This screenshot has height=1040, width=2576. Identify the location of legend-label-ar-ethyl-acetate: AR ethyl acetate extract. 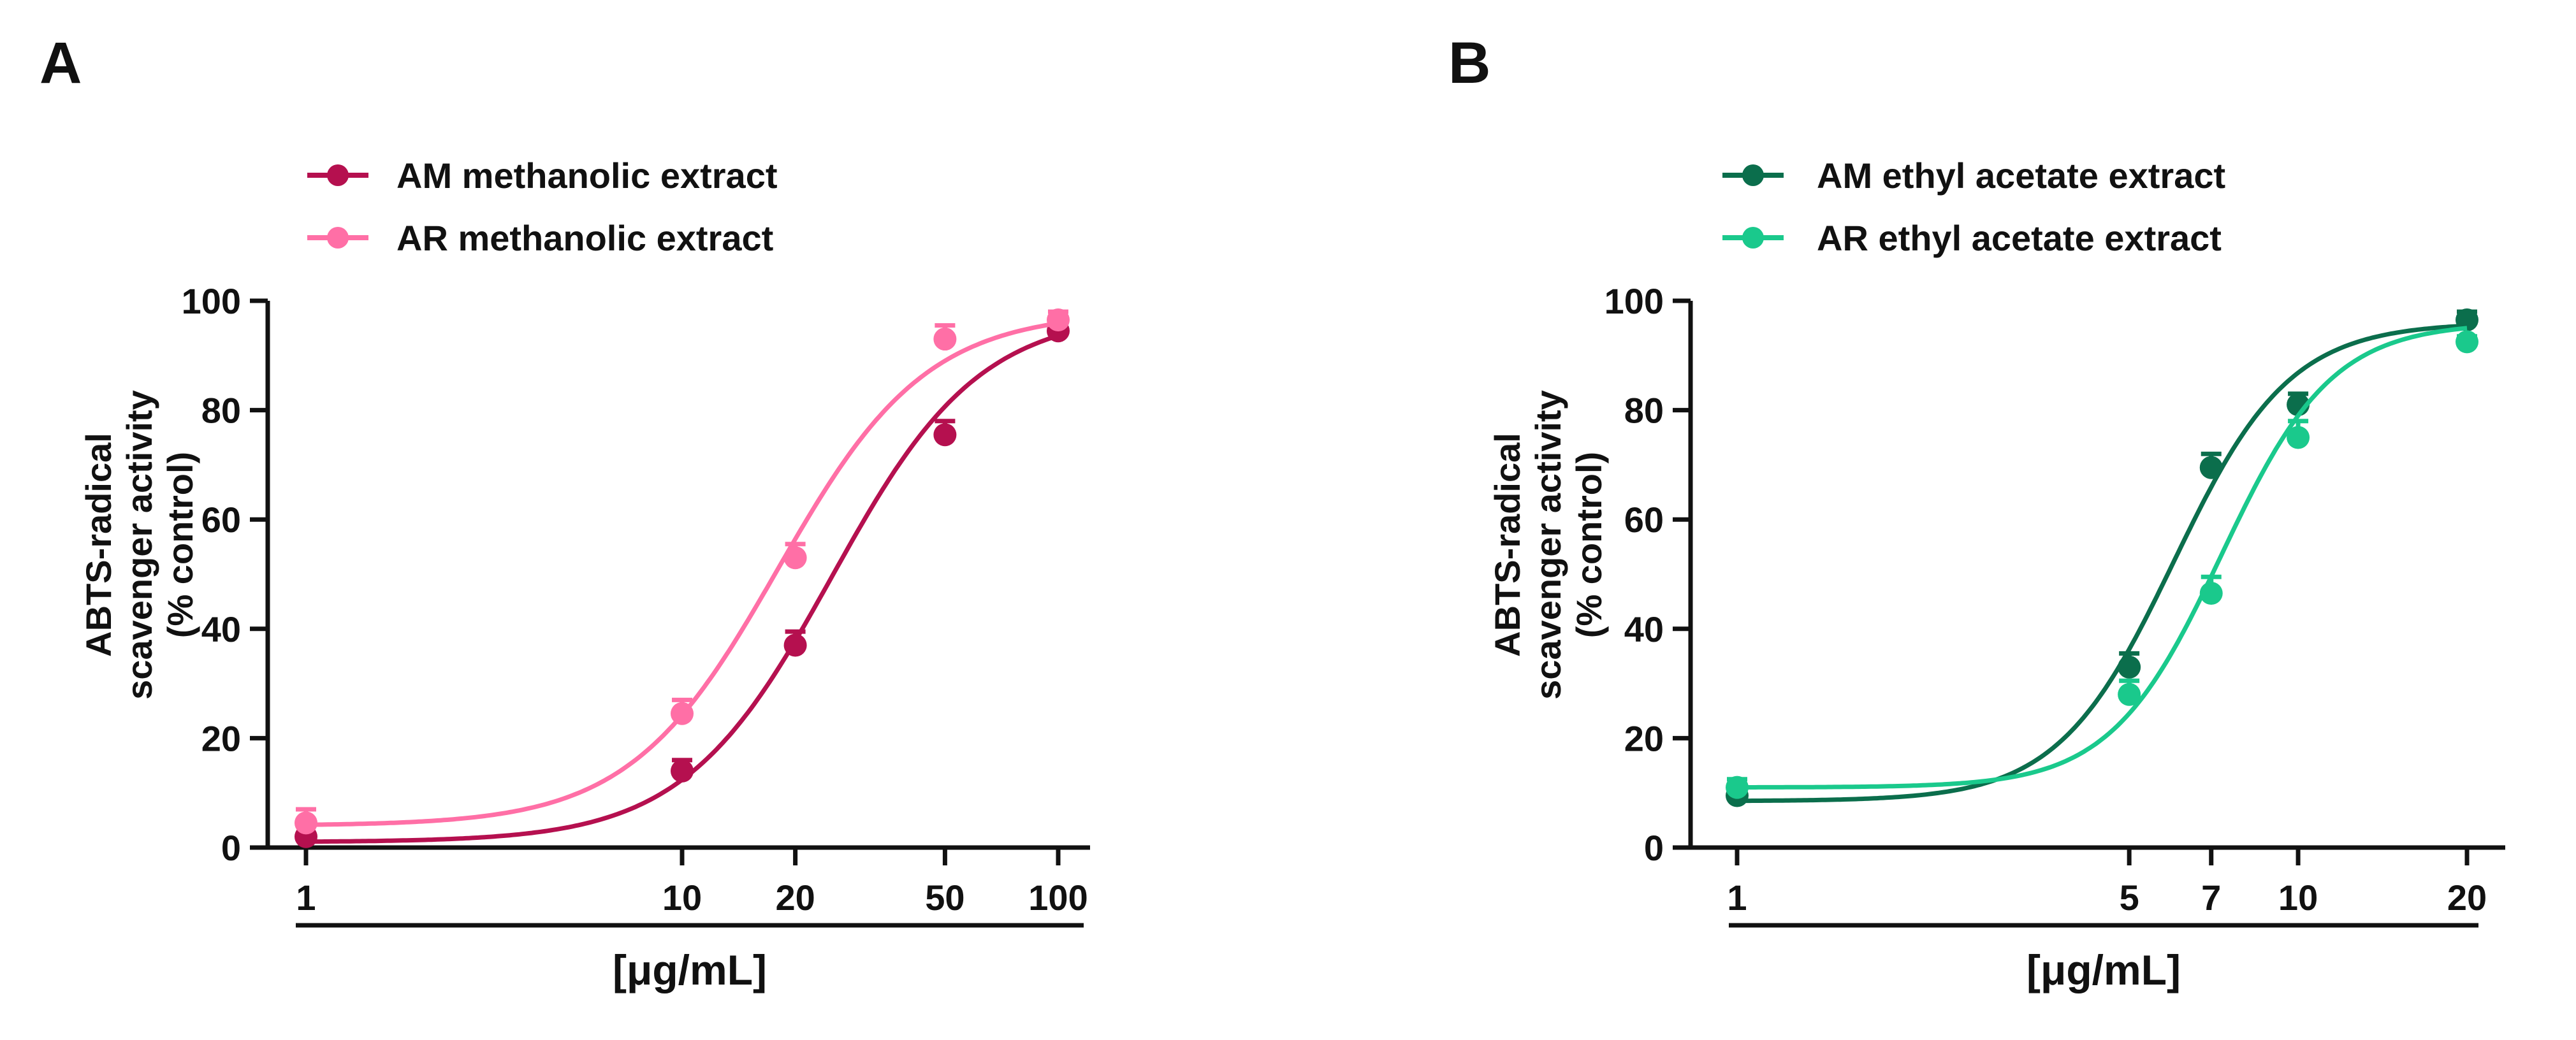
(2019, 238).